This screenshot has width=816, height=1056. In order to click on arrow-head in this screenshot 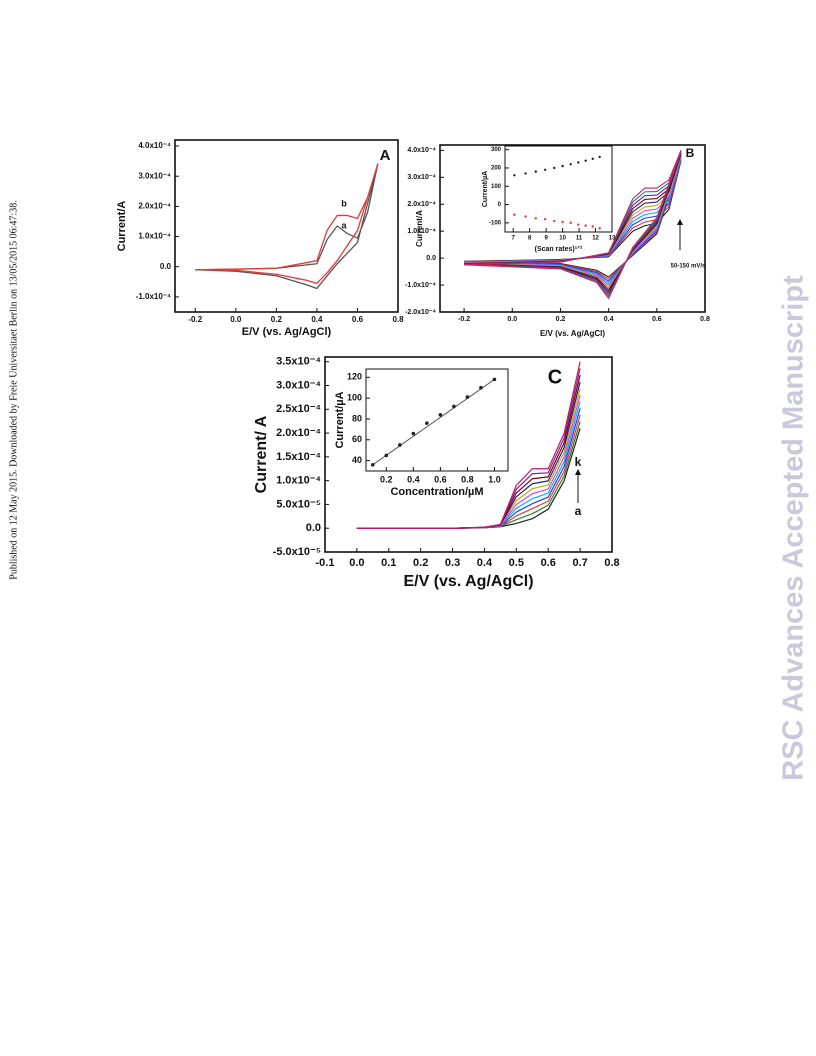, I will do `click(680, 222)`.